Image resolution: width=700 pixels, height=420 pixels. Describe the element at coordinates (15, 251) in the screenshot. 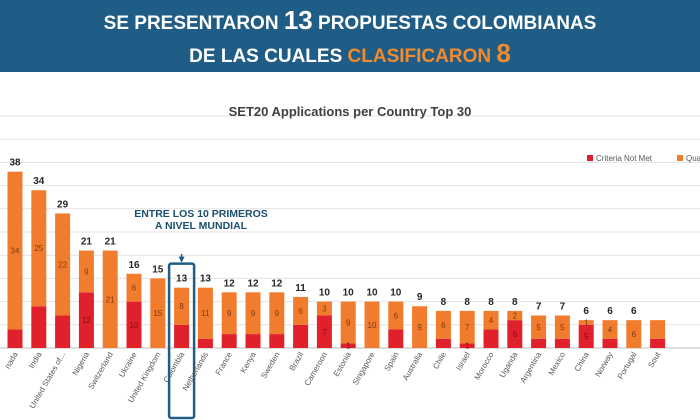

I see `data-label-qualified: 34` at that location.